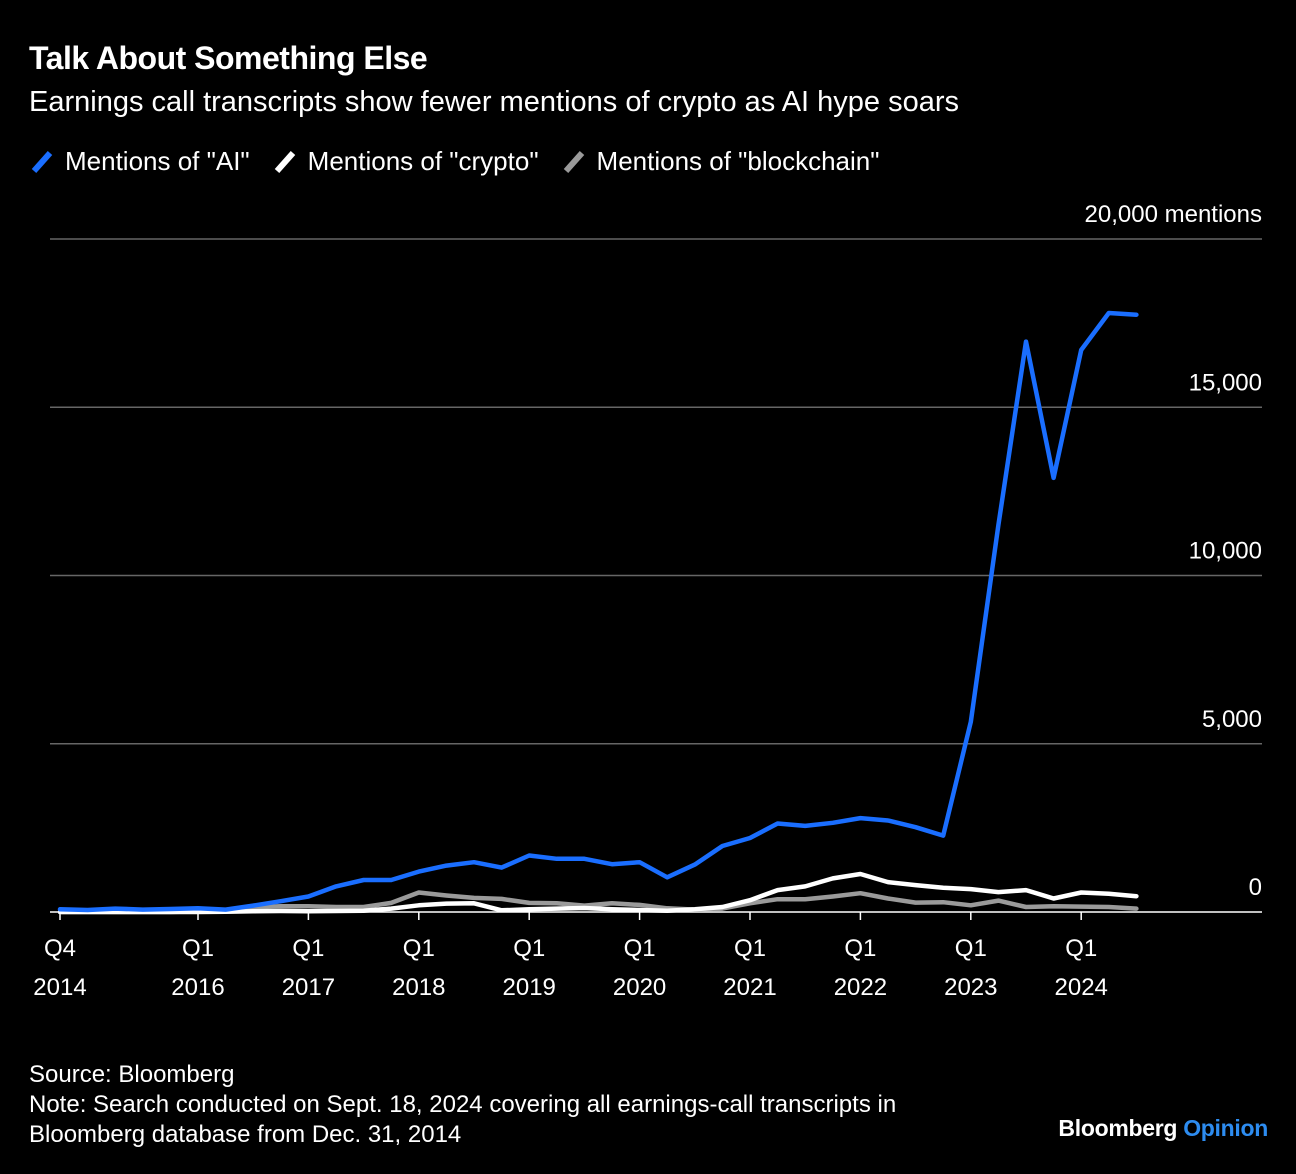 Image resolution: width=1296 pixels, height=1174 pixels. Describe the element at coordinates (529, 987) in the screenshot. I see `x-tick-label-year-2019: 2019` at that location.